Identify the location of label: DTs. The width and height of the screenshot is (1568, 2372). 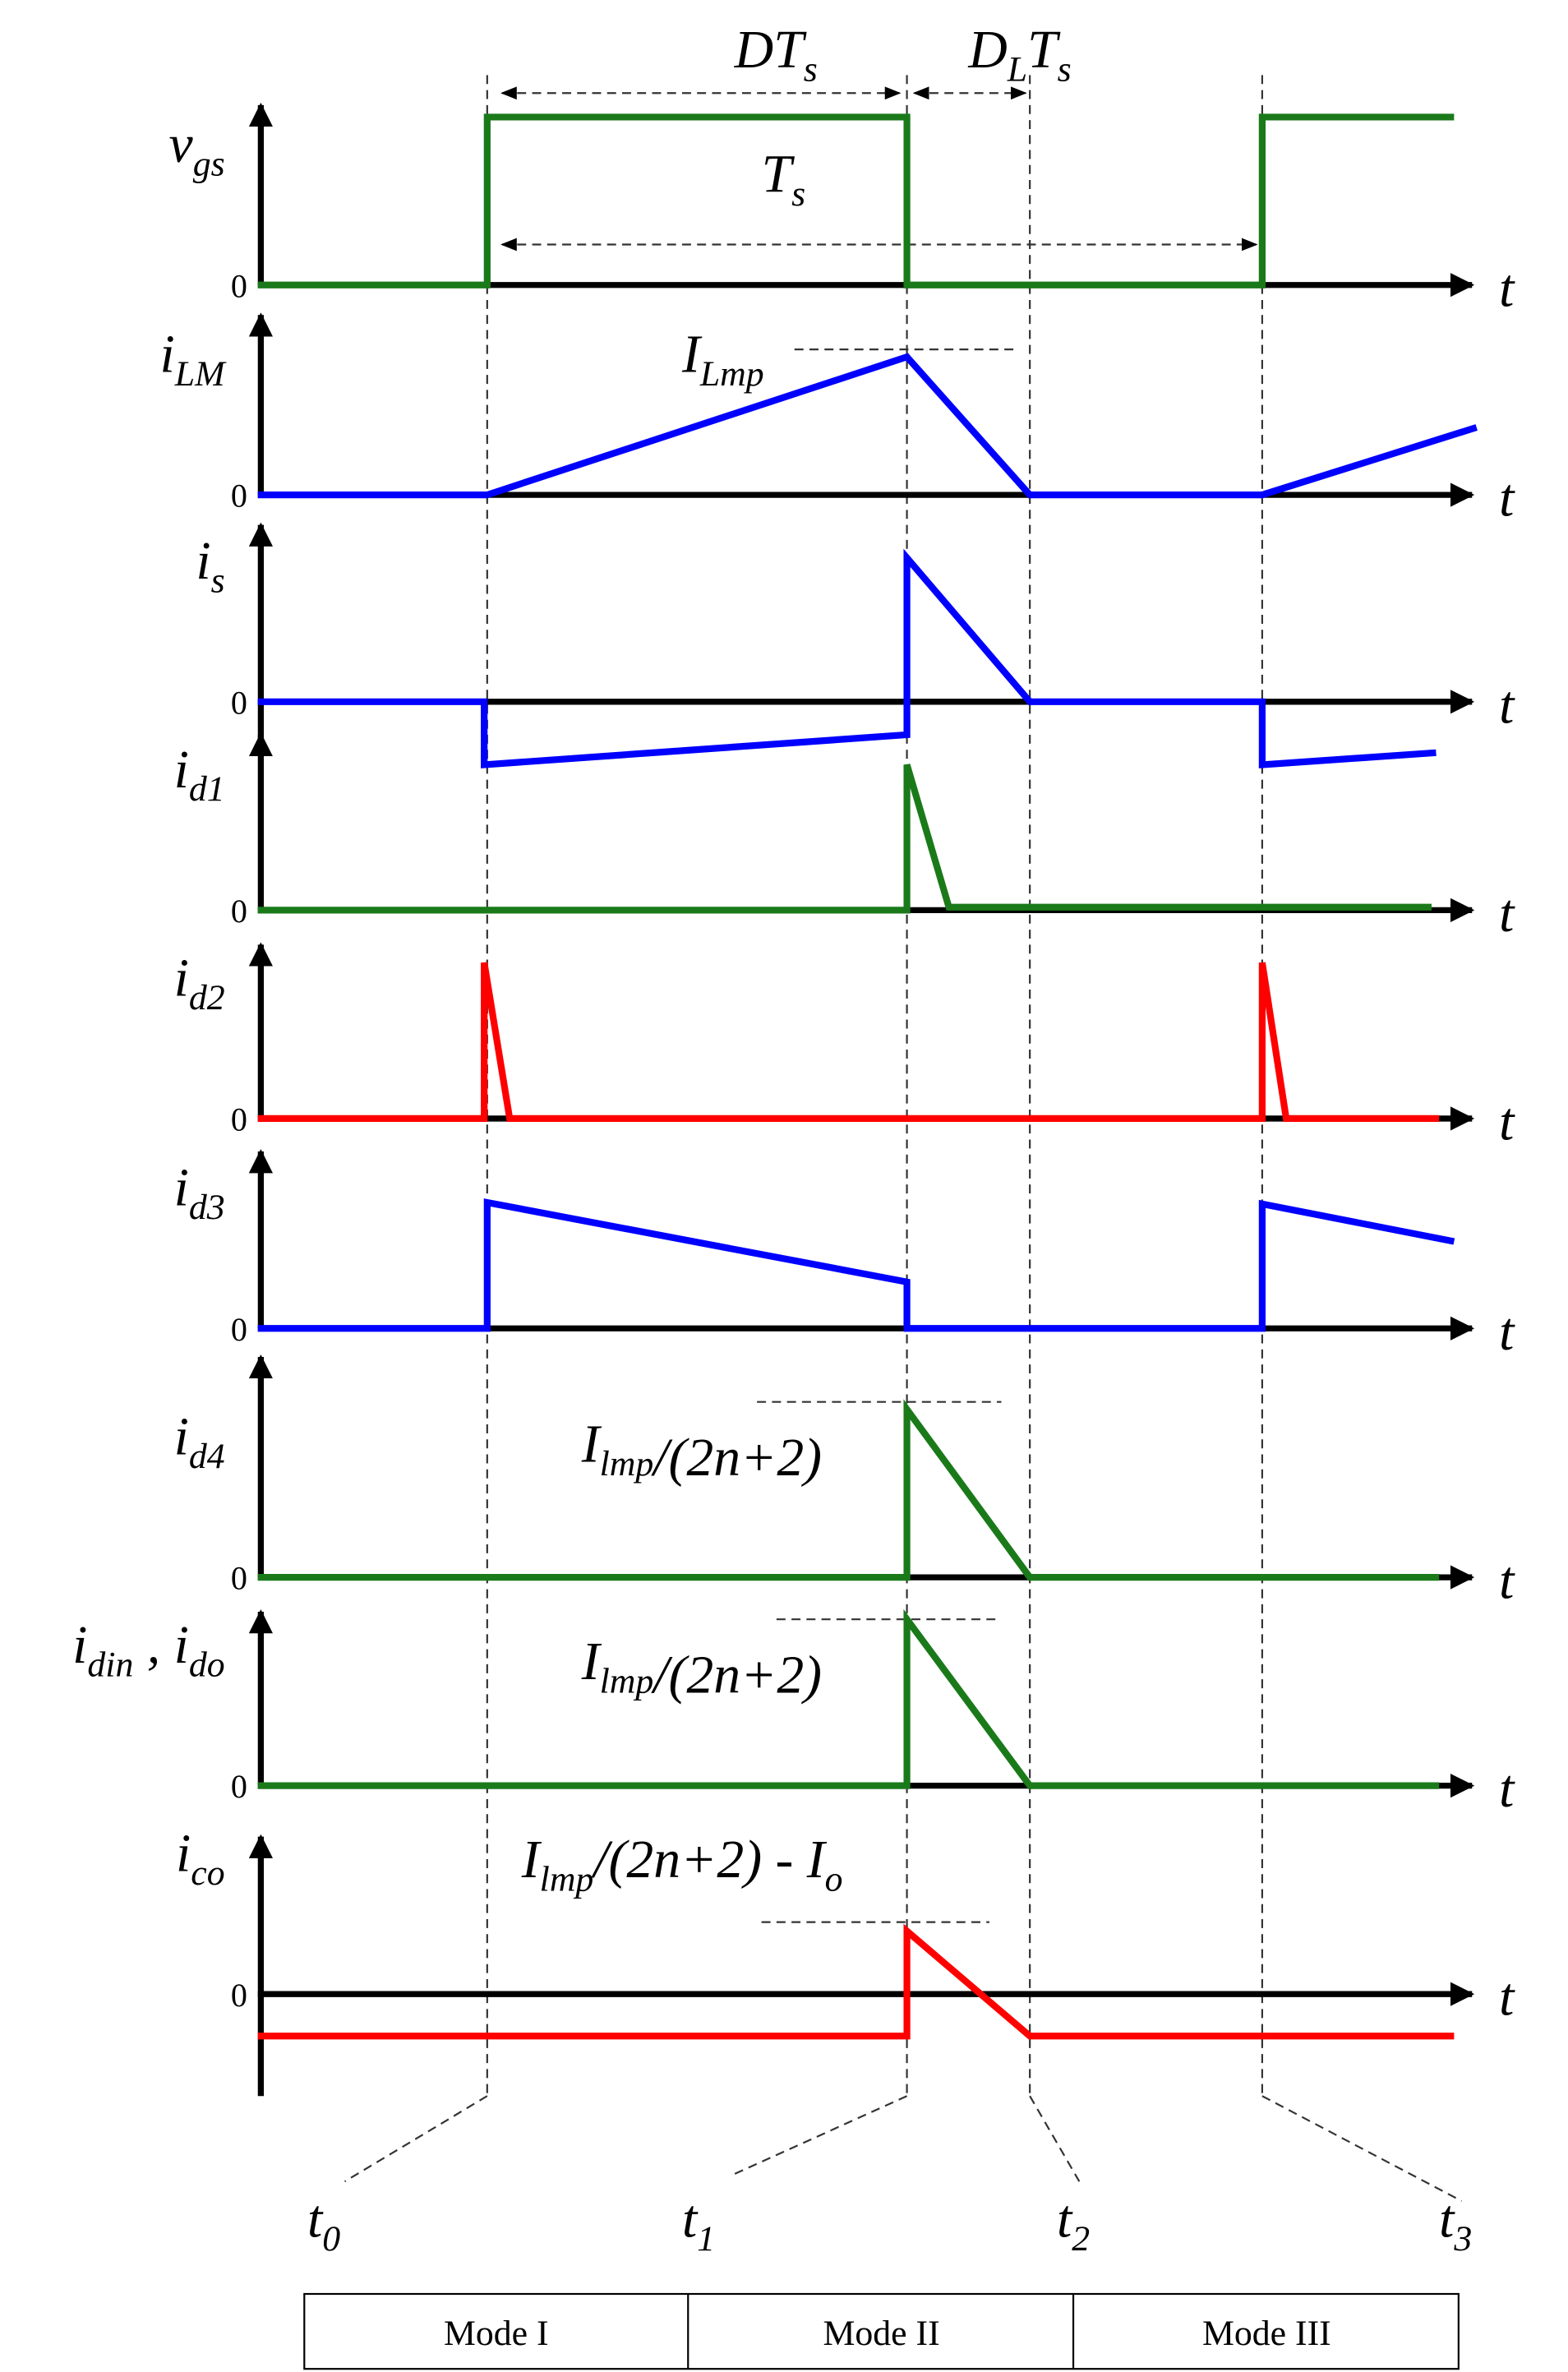
(776, 54).